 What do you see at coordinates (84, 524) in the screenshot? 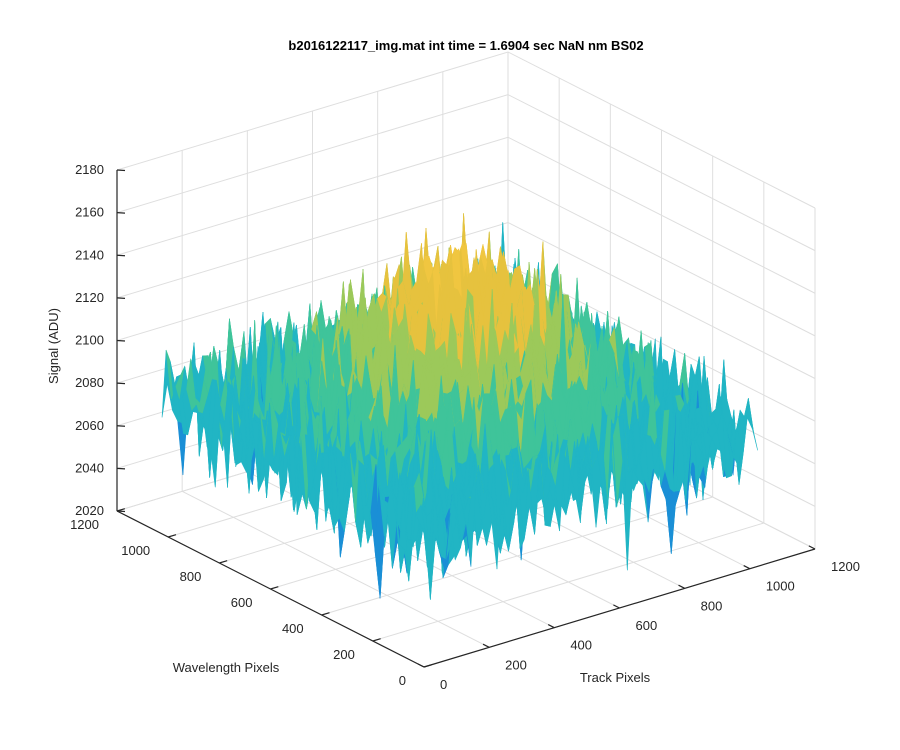
I see `y-tick-label: 1200` at bounding box center [84, 524].